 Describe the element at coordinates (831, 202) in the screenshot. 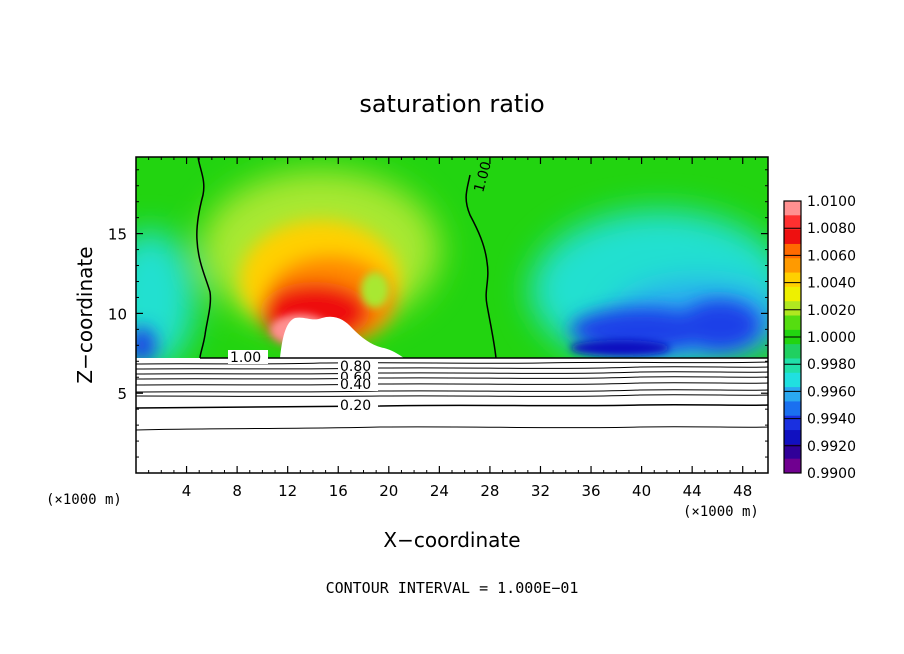

I see `colorbar-label: 1.0100` at that location.